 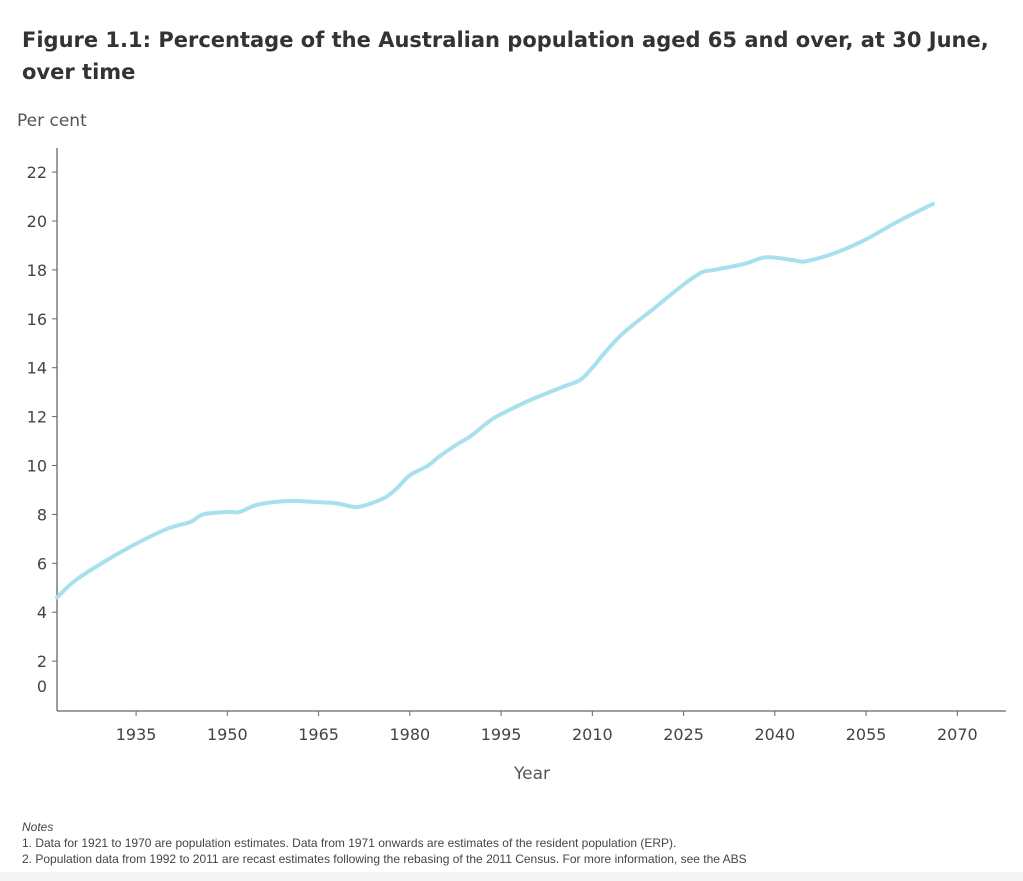 What do you see at coordinates (511, 876) in the screenshot?
I see `footer-bar` at bounding box center [511, 876].